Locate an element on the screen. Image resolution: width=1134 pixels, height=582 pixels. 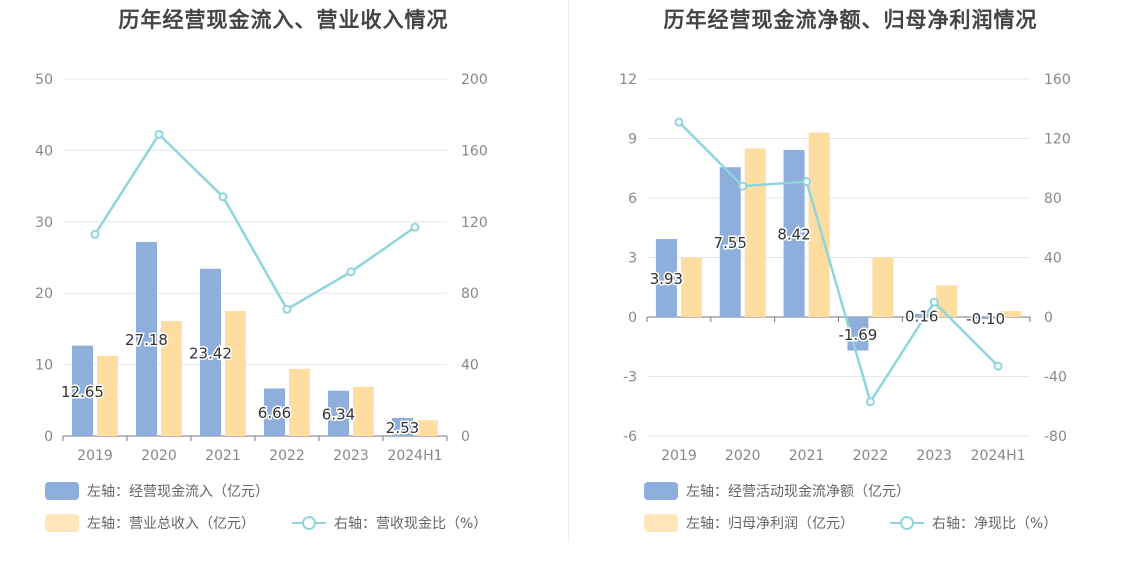
left-axis-tick-label: 6 is located at coordinates (632, 199).